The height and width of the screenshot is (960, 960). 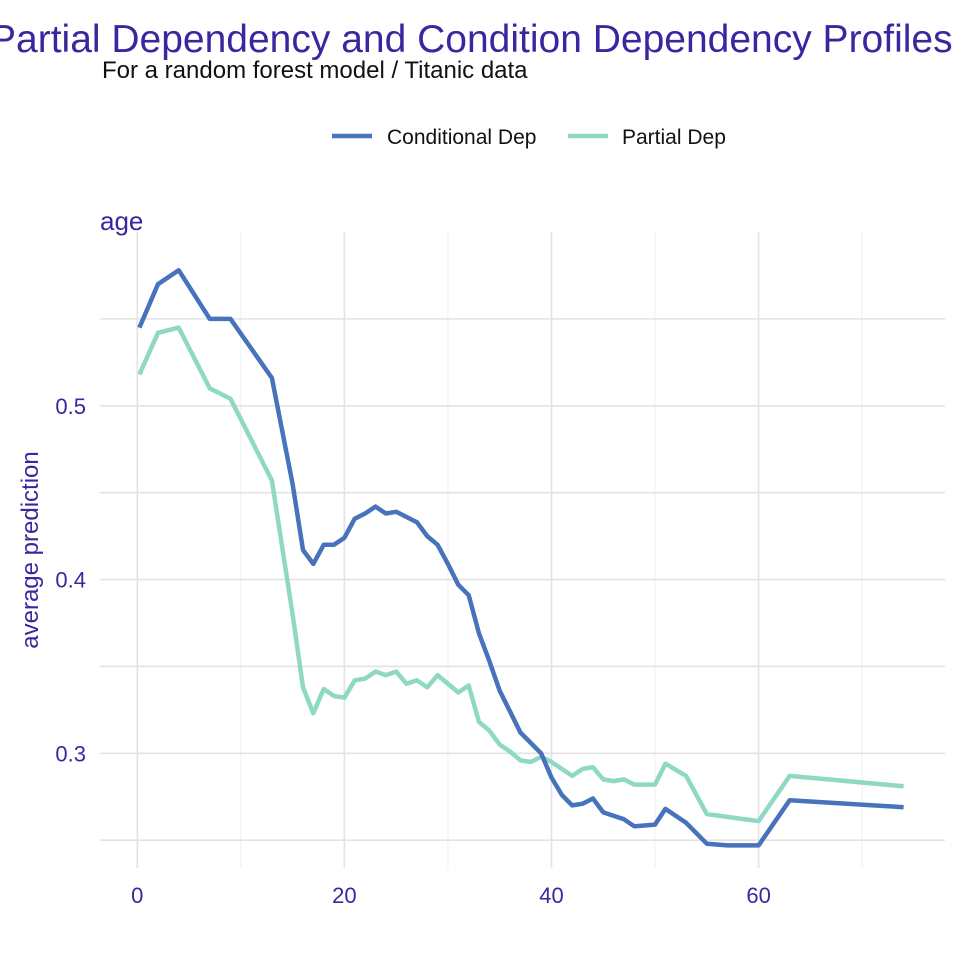 What do you see at coordinates (758, 895) in the screenshot?
I see `x-tick-label: 60` at bounding box center [758, 895].